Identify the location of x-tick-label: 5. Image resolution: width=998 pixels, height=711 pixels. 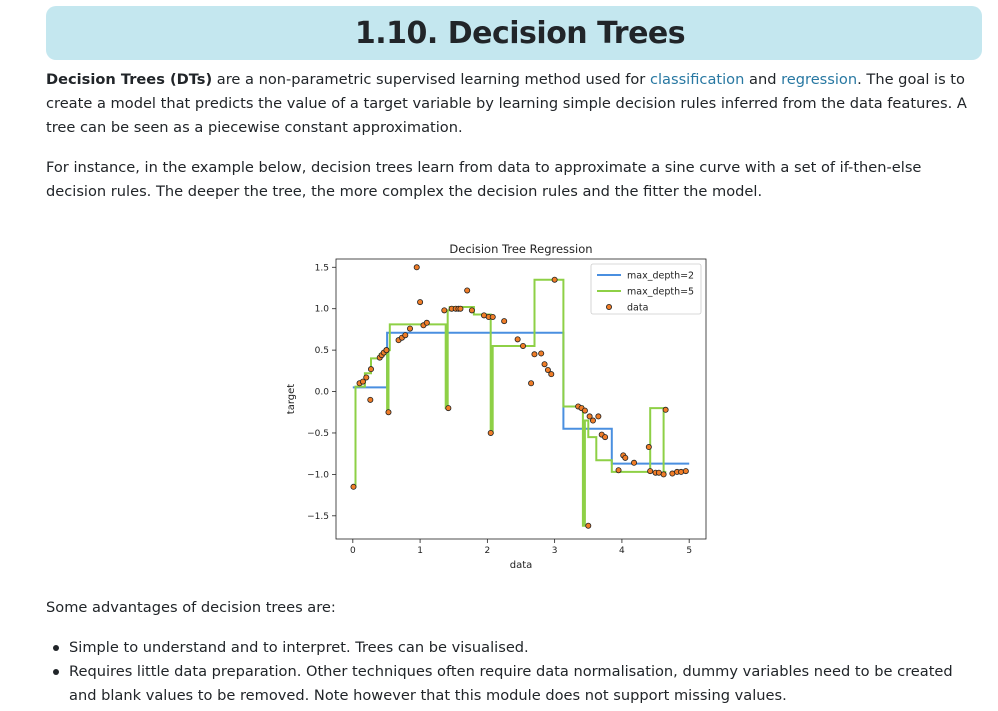
(689, 551).